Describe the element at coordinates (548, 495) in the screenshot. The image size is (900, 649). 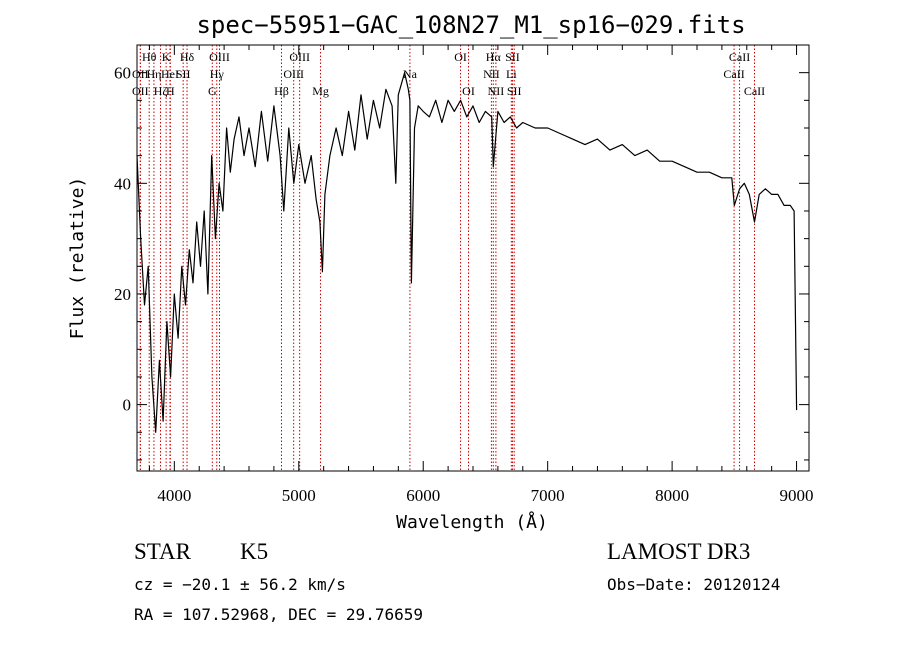
I see `x-tick-label: 7000` at that location.